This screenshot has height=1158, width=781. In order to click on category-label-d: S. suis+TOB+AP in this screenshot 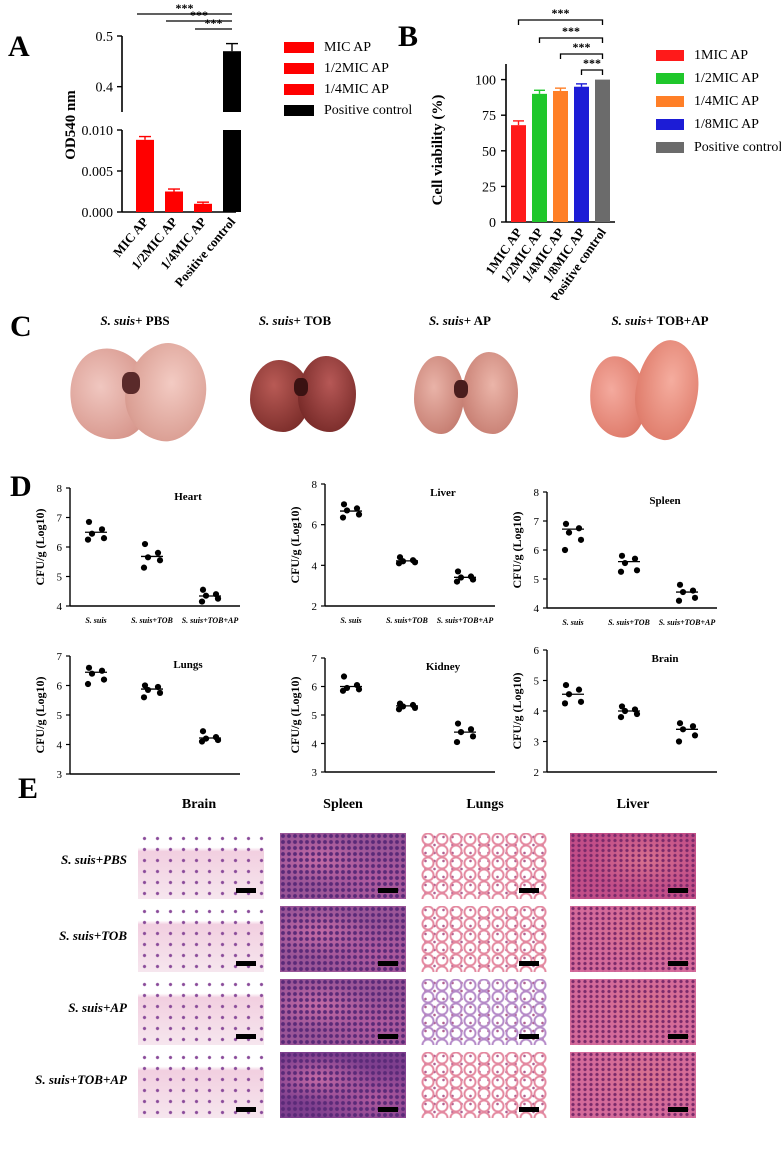, I will do `click(687, 622)`.